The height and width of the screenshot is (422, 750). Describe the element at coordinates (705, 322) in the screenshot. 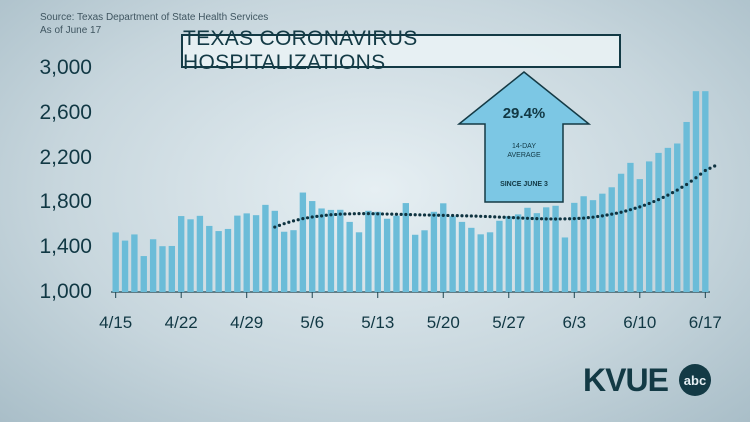

I see `x-tick-label: 6/17` at that location.